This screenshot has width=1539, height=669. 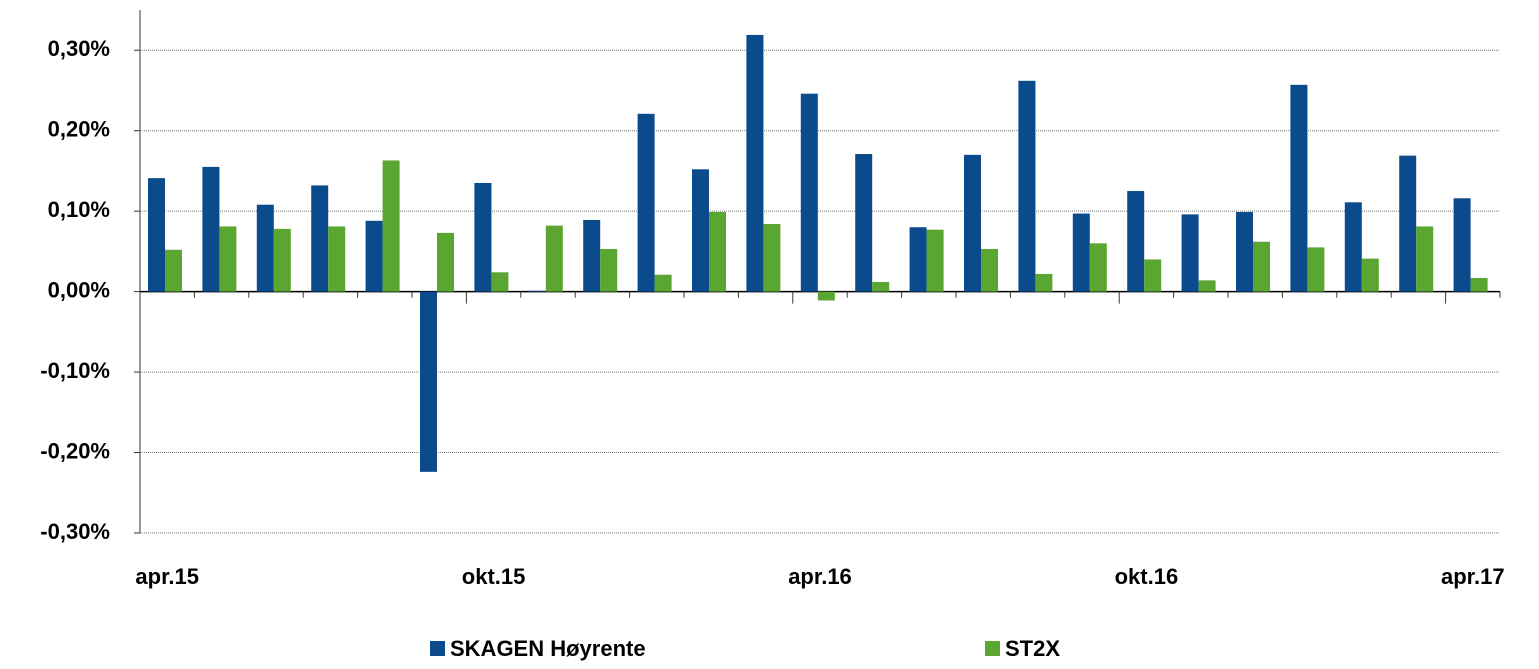 What do you see at coordinates (1032, 648) in the screenshot?
I see `legend-label: ST2X` at bounding box center [1032, 648].